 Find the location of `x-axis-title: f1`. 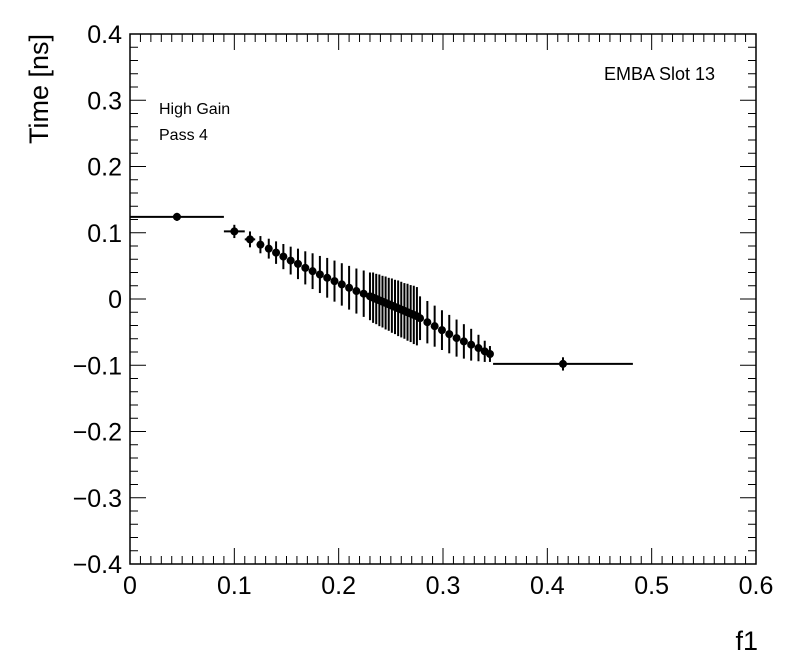

x-axis-title: f1 is located at coordinates (746, 641).